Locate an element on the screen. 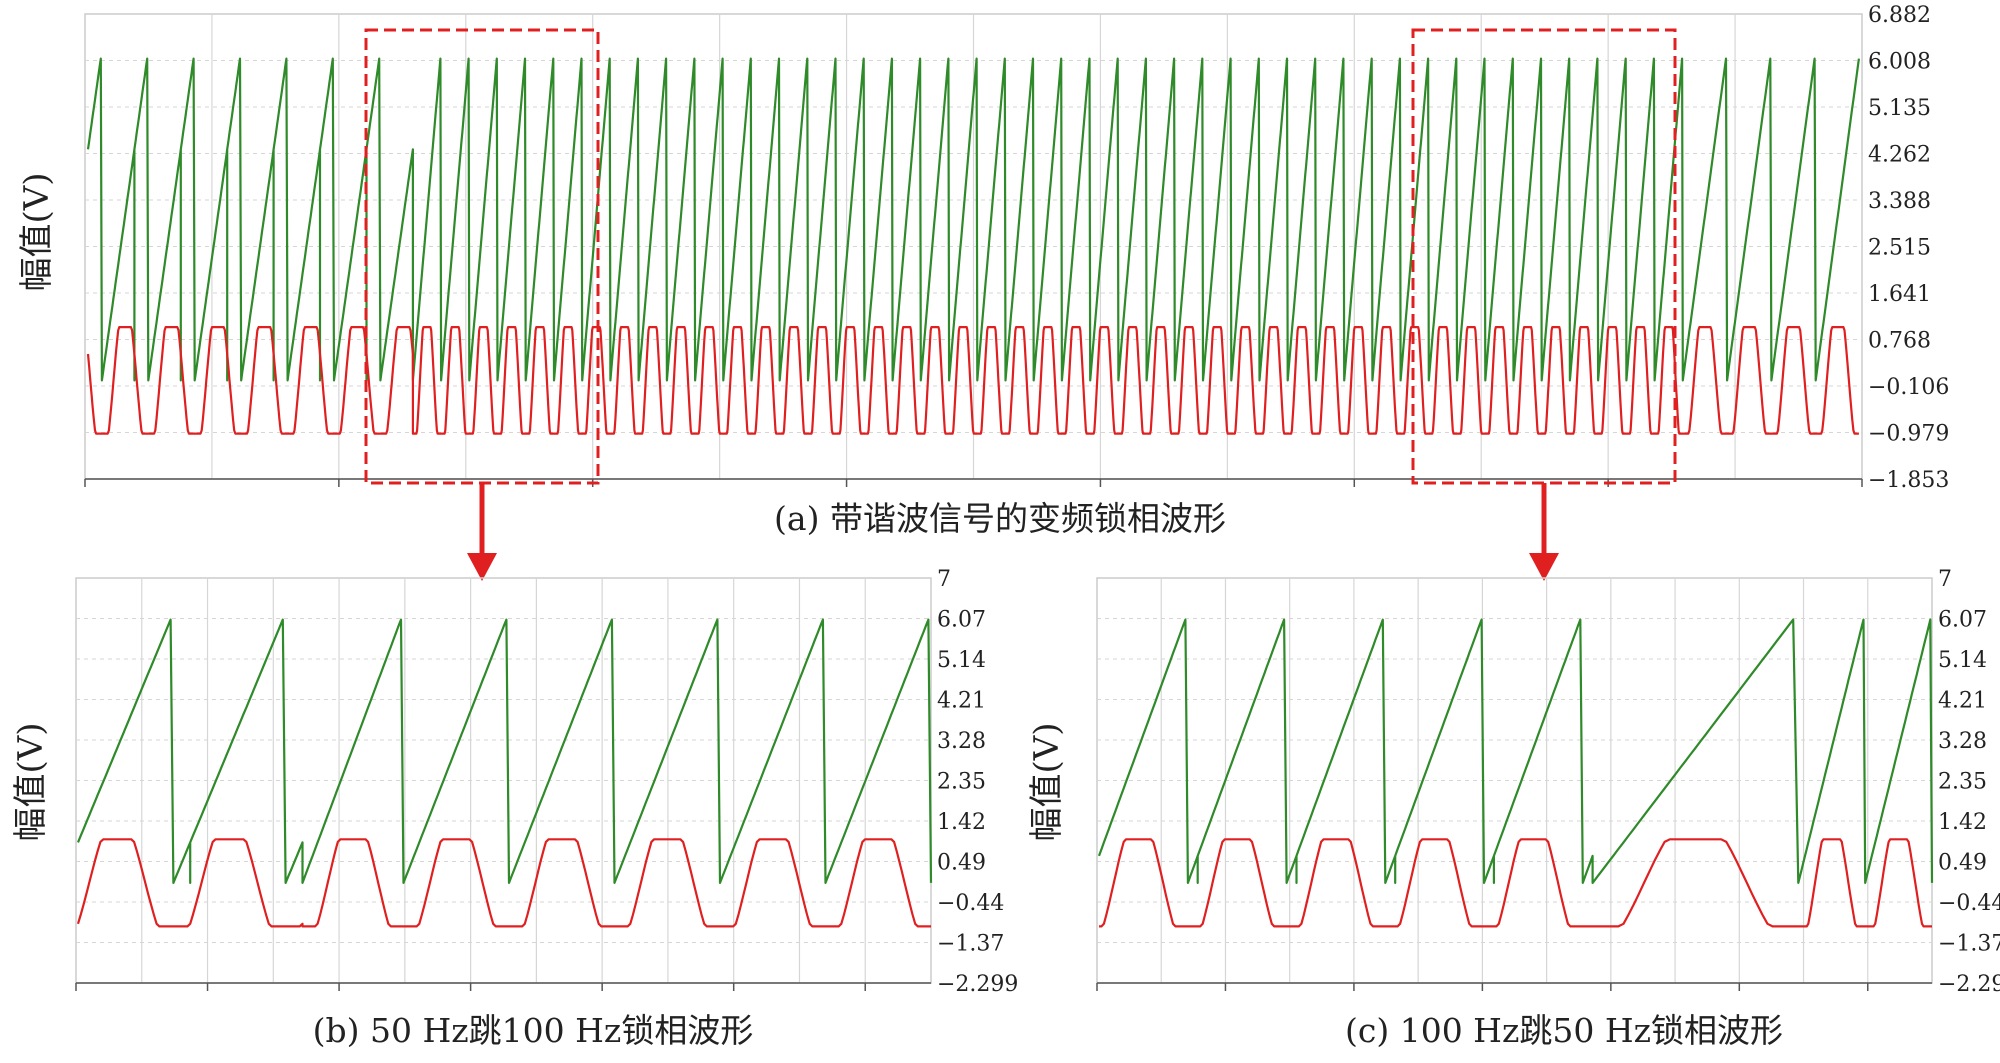  panel-a-x-ticks is located at coordinates (973, 483).